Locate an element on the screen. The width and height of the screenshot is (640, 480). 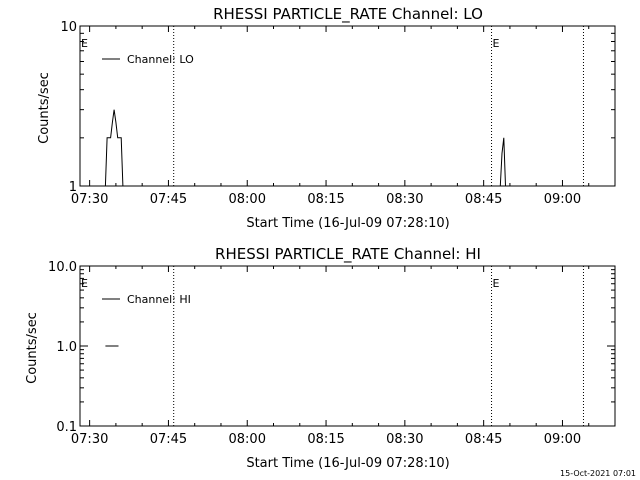
lo-x-axis-label: Start Time (16-Jul-09 07:28:10) is located at coordinates (347, 223).